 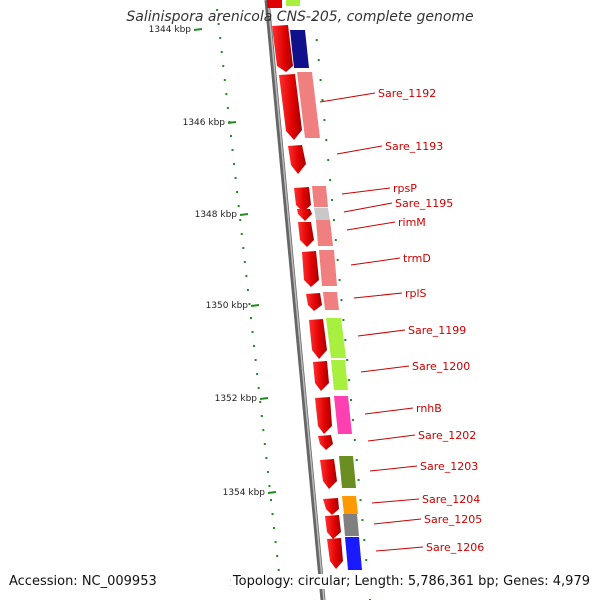 What do you see at coordinates (455, 547) in the screenshot?
I see `gene-label: Sare_1206` at bounding box center [455, 547].